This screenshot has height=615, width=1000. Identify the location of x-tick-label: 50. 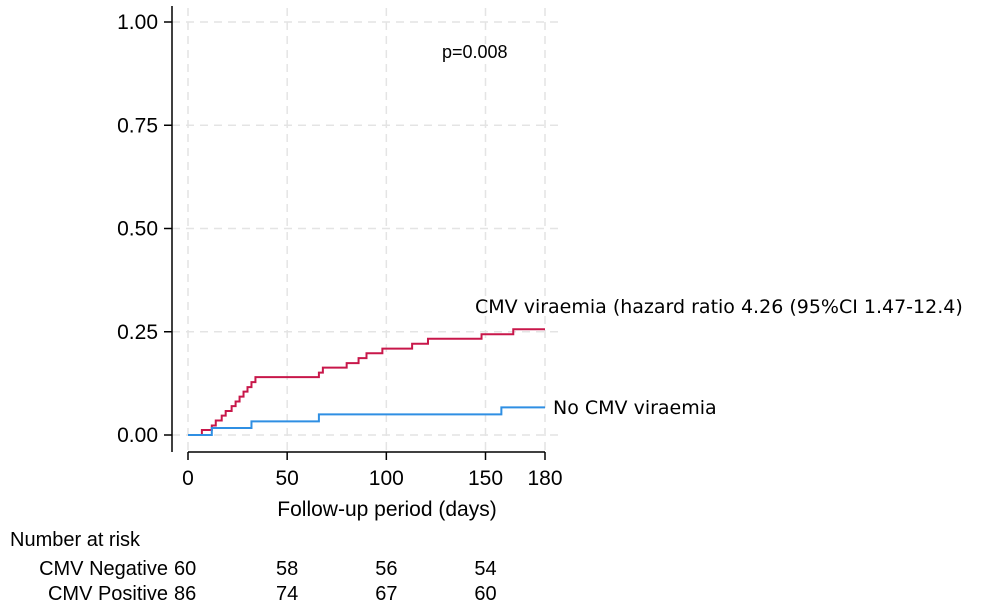
(286, 478).